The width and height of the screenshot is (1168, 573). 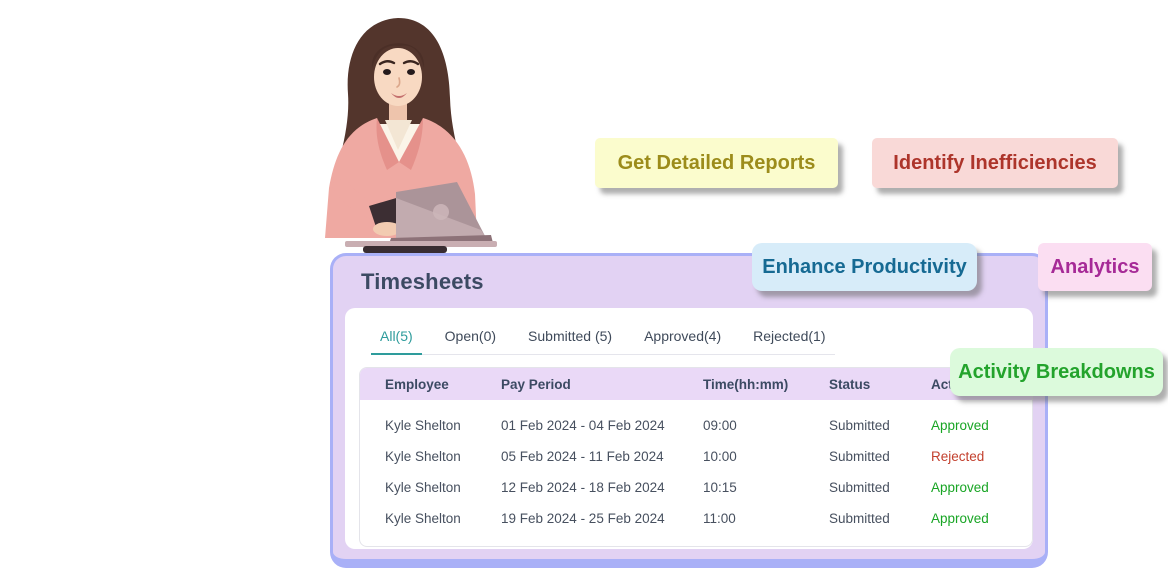 What do you see at coordinates (387, 63) in the screenshot?
I see `woman-eyebrow-left` at bounding box center [387, 63].